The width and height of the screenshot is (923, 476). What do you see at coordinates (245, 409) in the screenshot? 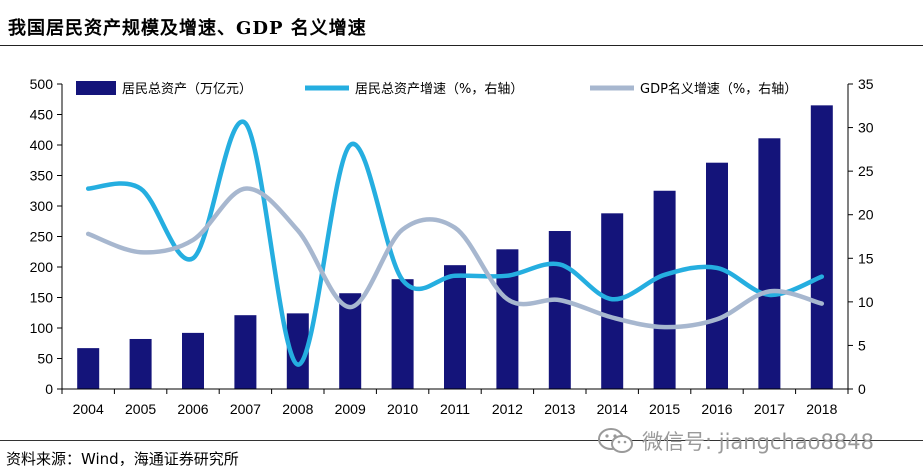
I see `x-tick-label: 2007` at bounding box center [245, 409].